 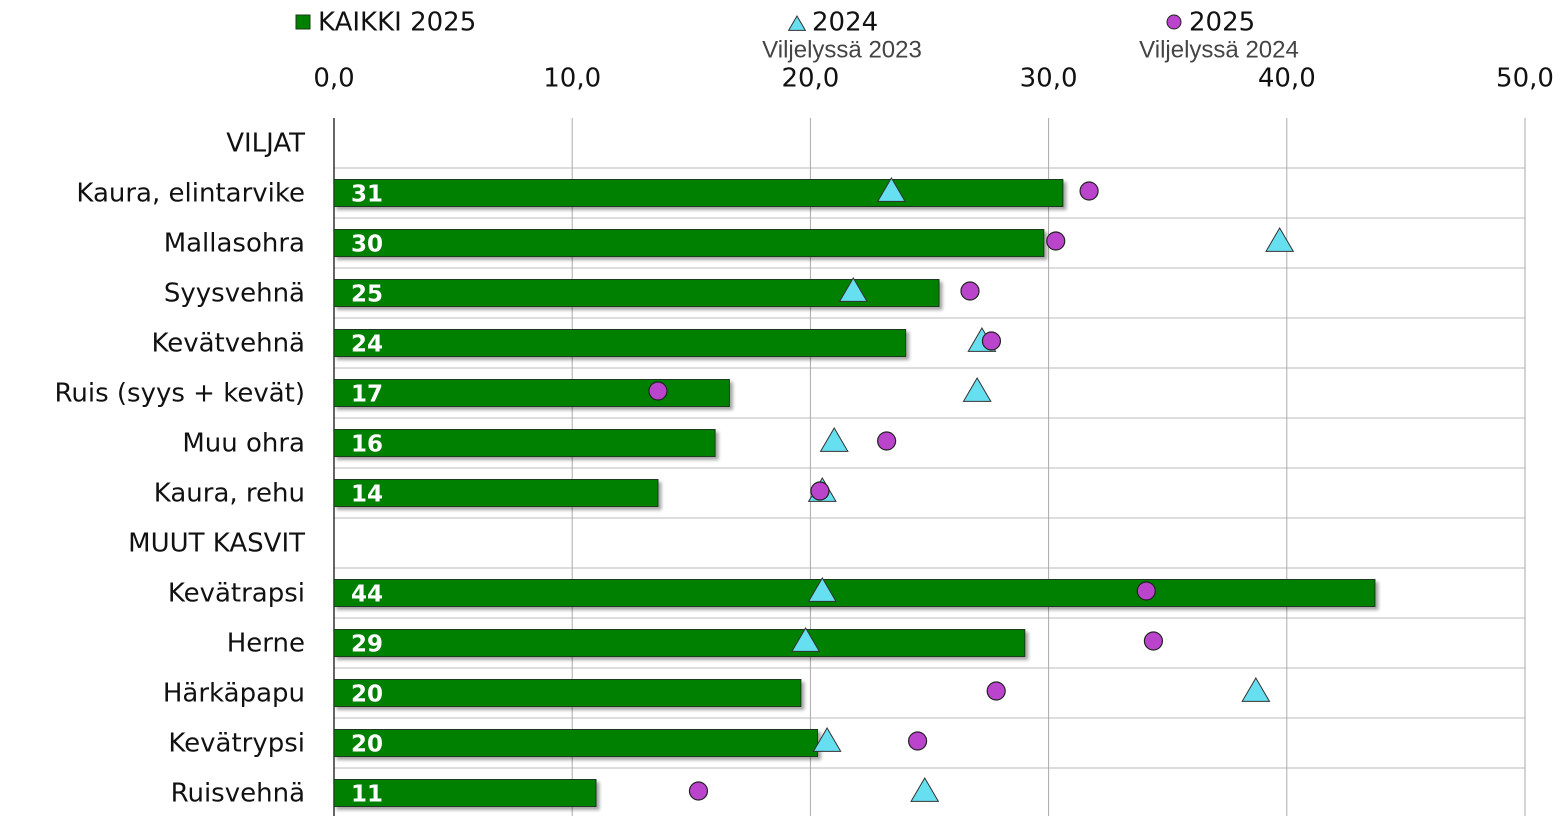 What do you see at coordinates (265, 144) in the screenshot?
I see `category-label: VILJAT` at bounding box center [265, 144].